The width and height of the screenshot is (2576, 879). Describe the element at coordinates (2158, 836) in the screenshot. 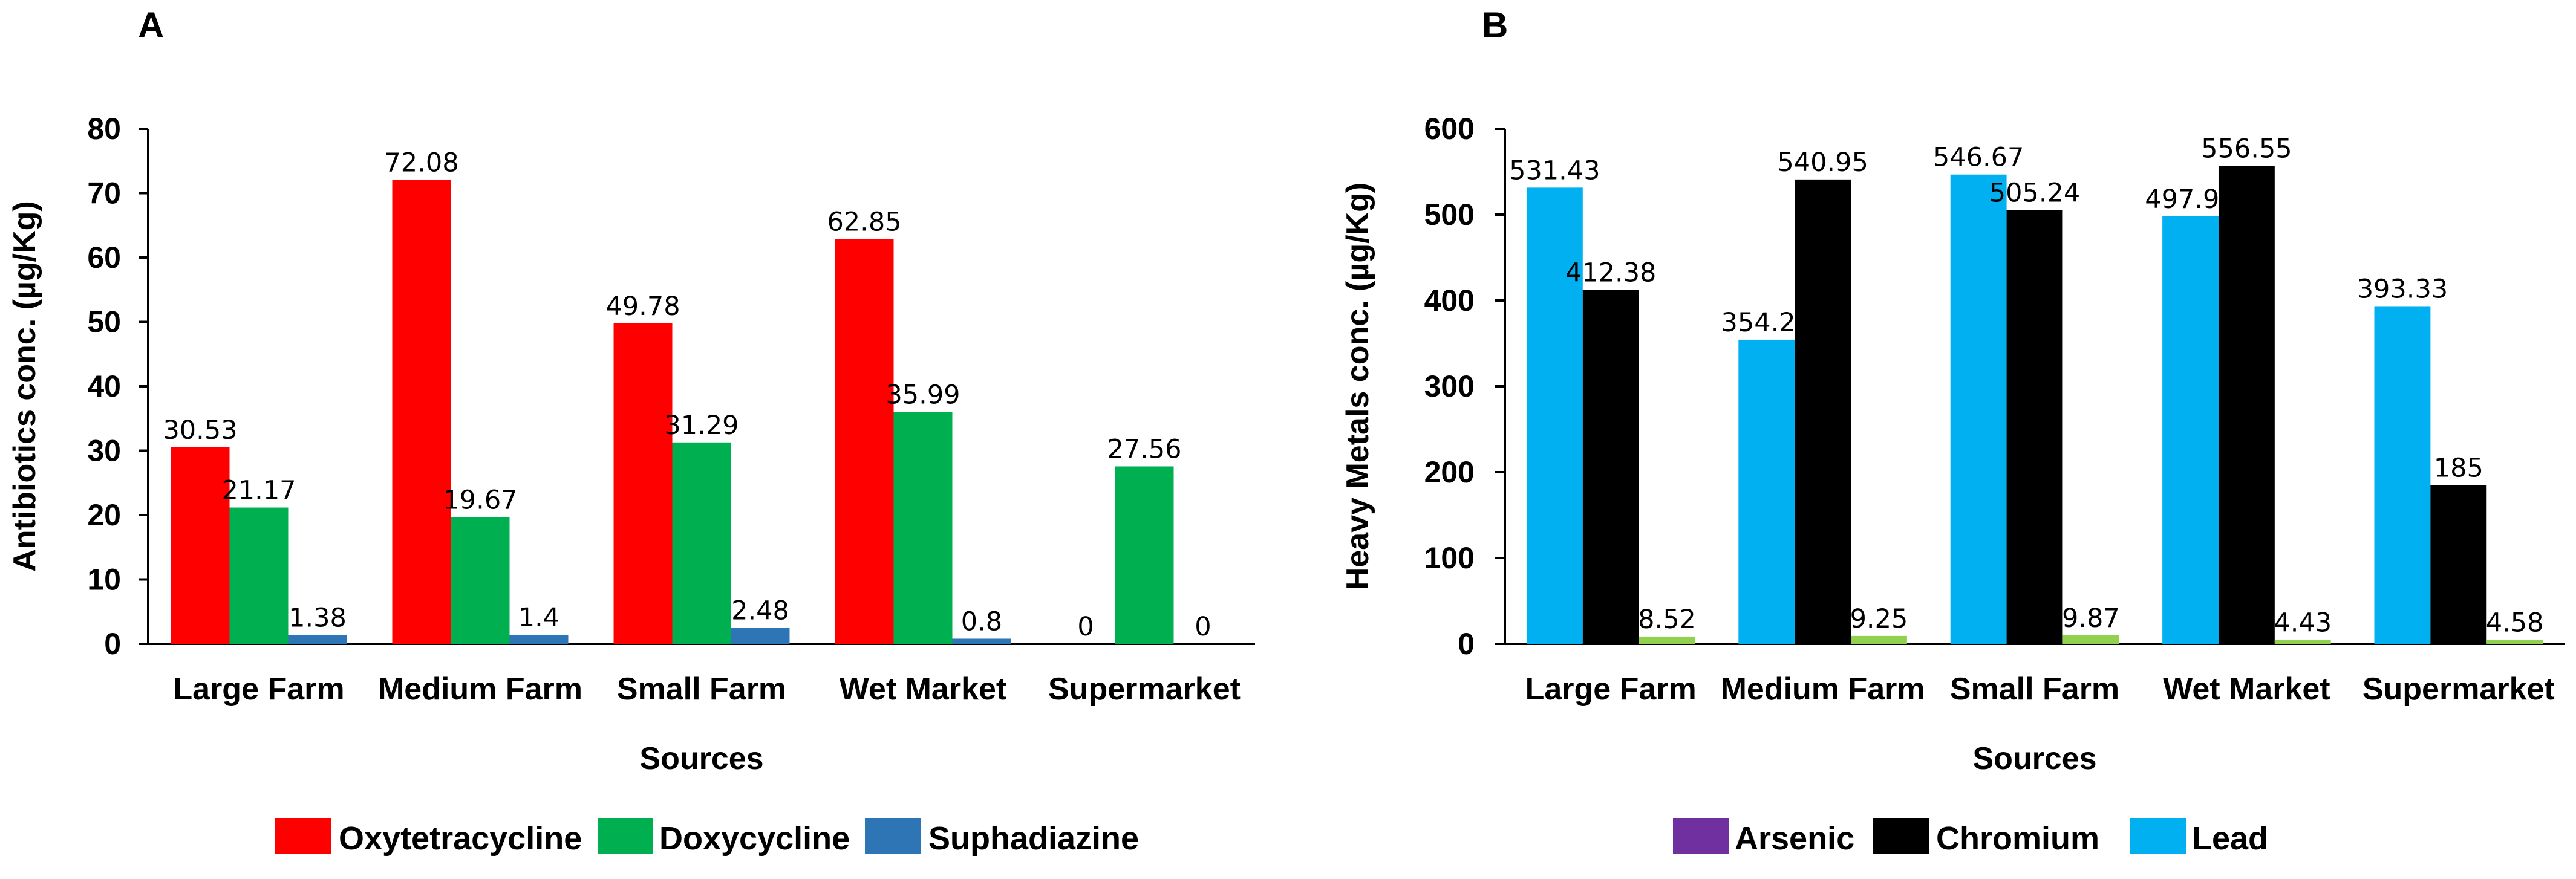

I see `legend-swatch-lead` at that location.